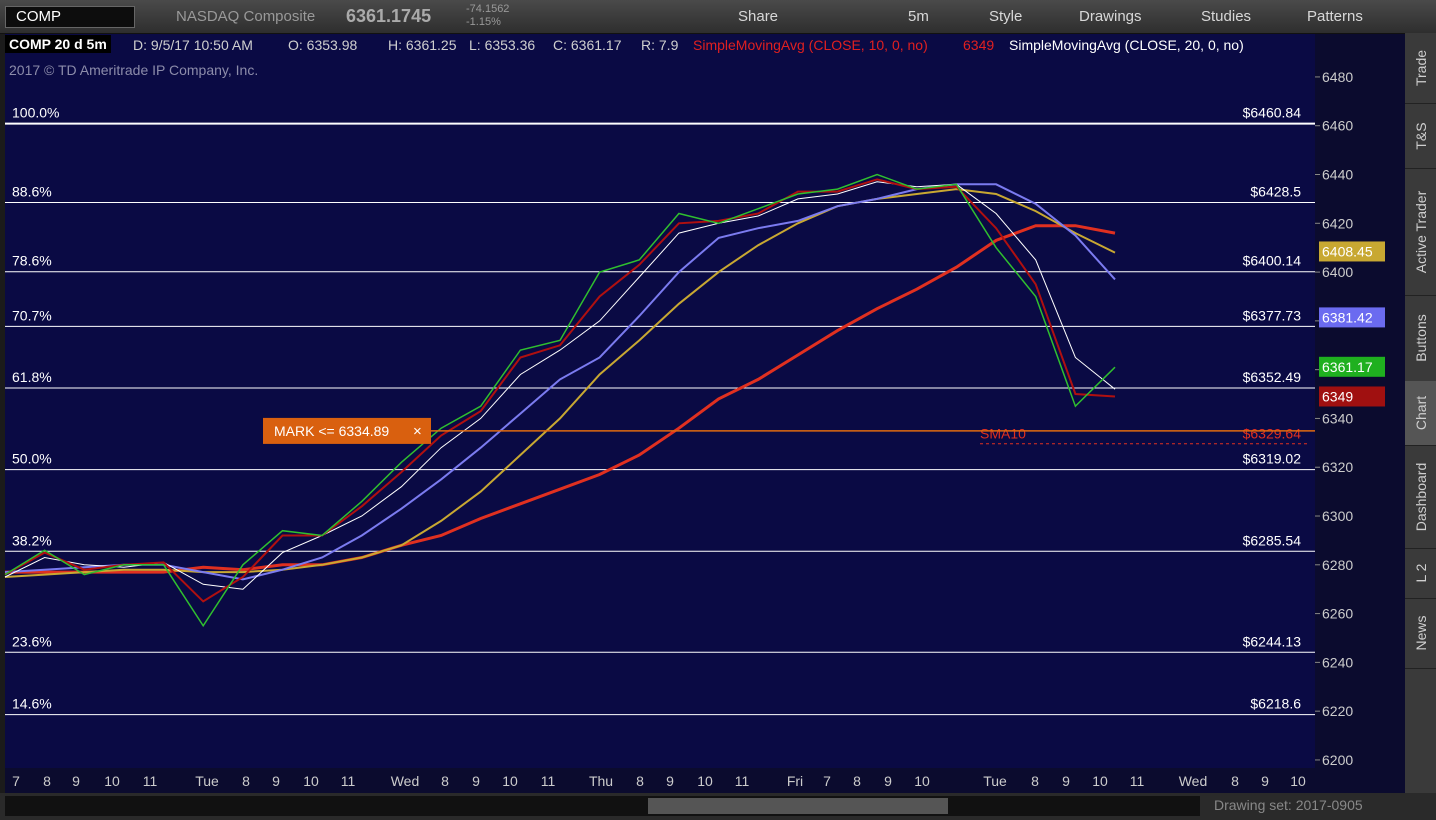  Describe the element at coordinates (918, 16) in the screenshot. I see `interval-button: 5m` at that location.